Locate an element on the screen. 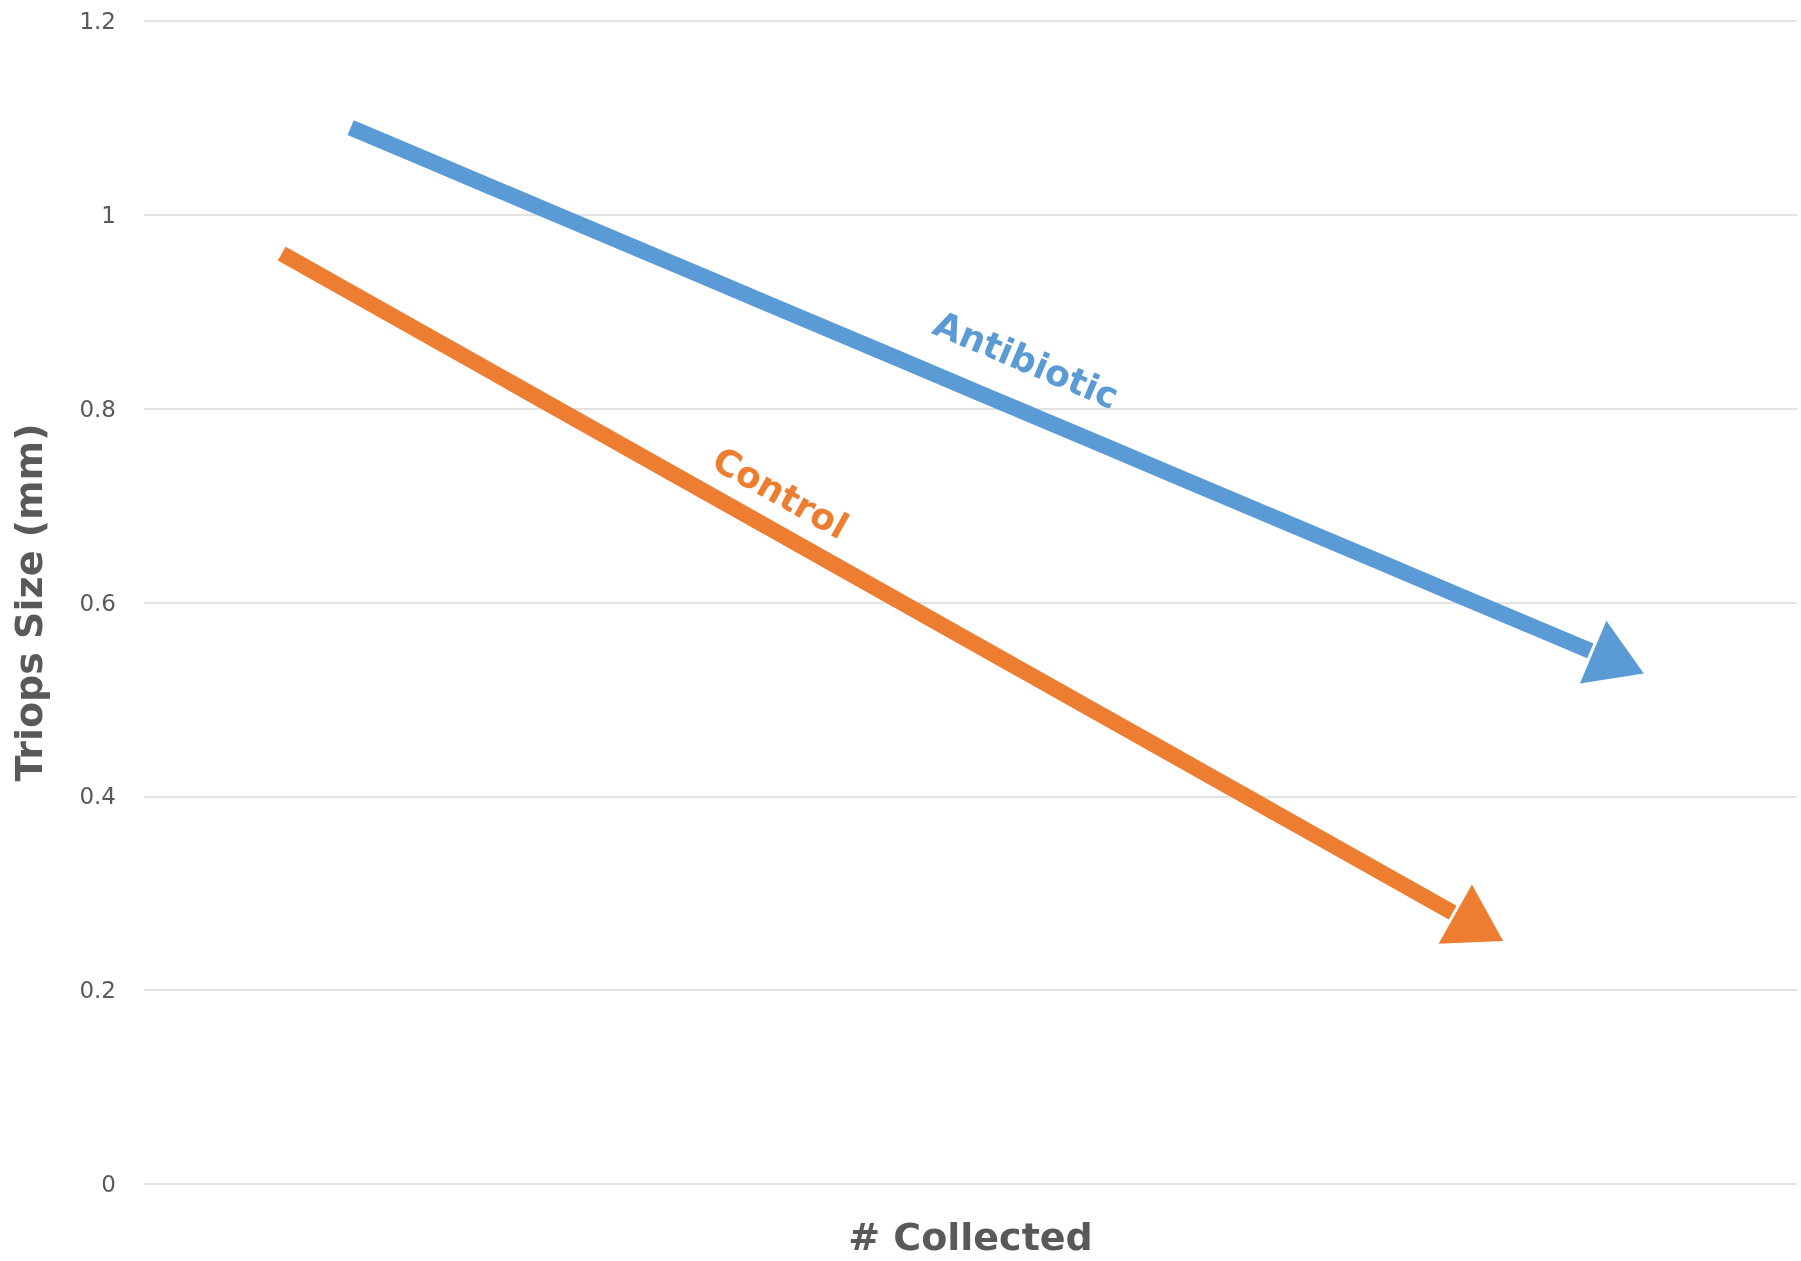 The image size is (1801, 1261). y-tick-label: 1.2 is located at coordinates (97, 21).